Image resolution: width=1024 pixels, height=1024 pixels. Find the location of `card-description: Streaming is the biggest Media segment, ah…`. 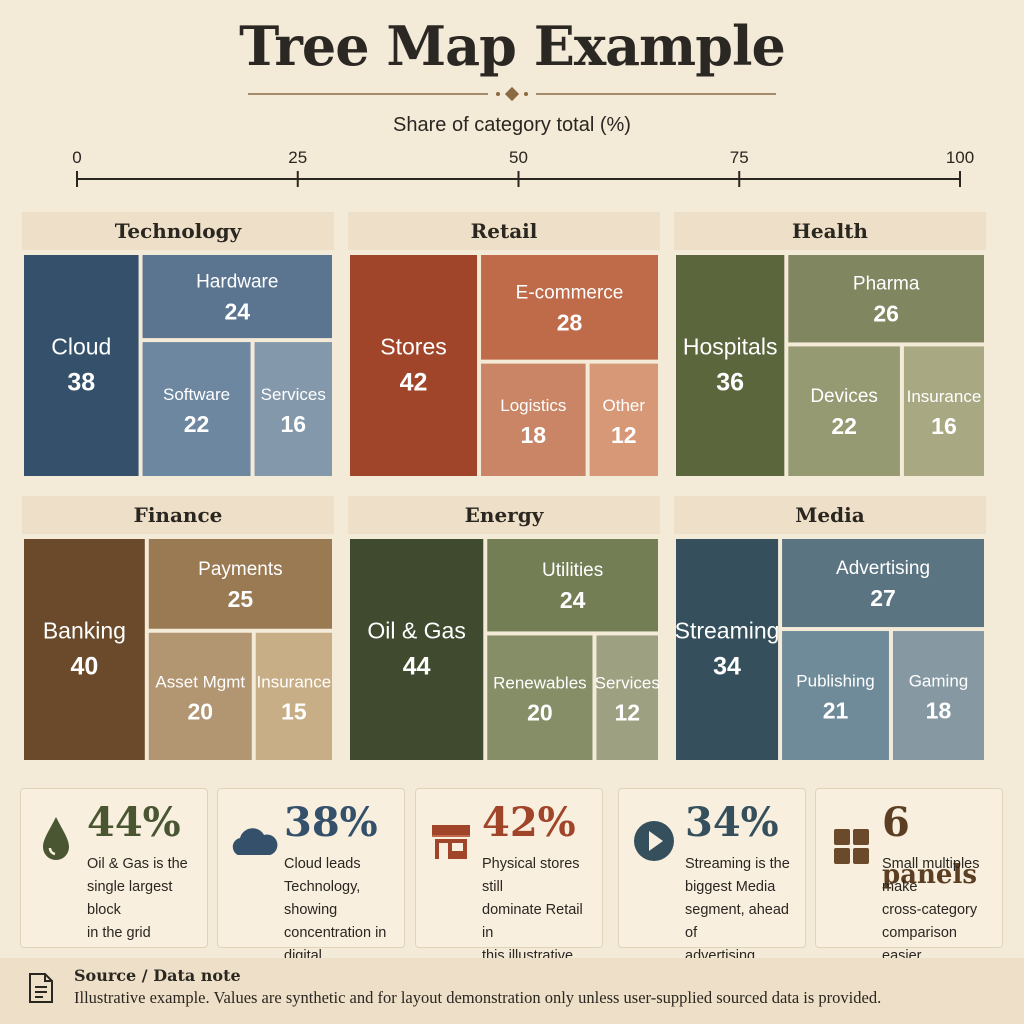

card-description: Streaming is the biggest Media segment, ah… is located at coordinates (742, 910).